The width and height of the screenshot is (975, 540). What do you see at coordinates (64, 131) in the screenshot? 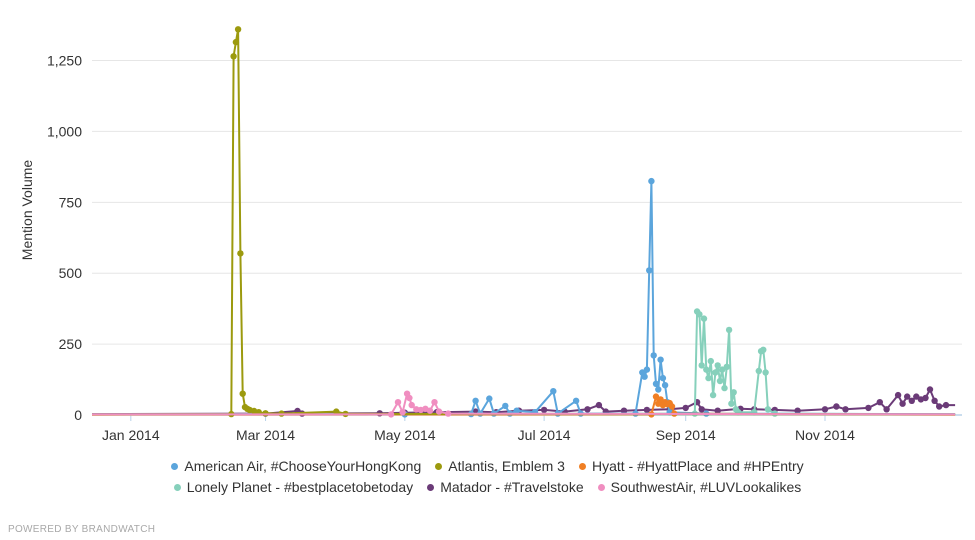
I see `y-tick-label: 1,000` at bounding box center [64, 131].